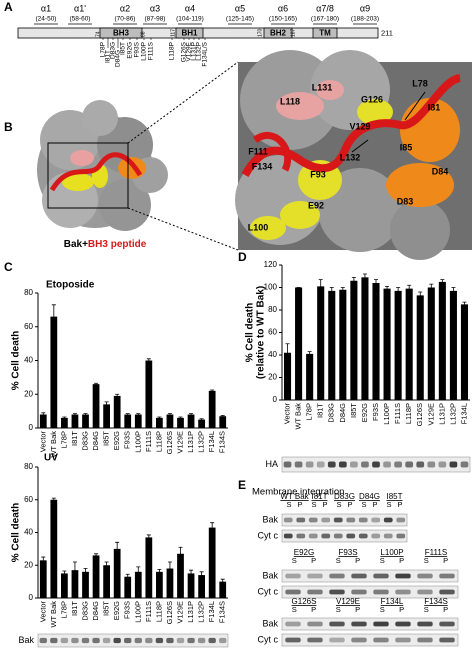  Describe the element at coordinates (8, 7) in the screenshot. I see `panel-label: A` at that location.